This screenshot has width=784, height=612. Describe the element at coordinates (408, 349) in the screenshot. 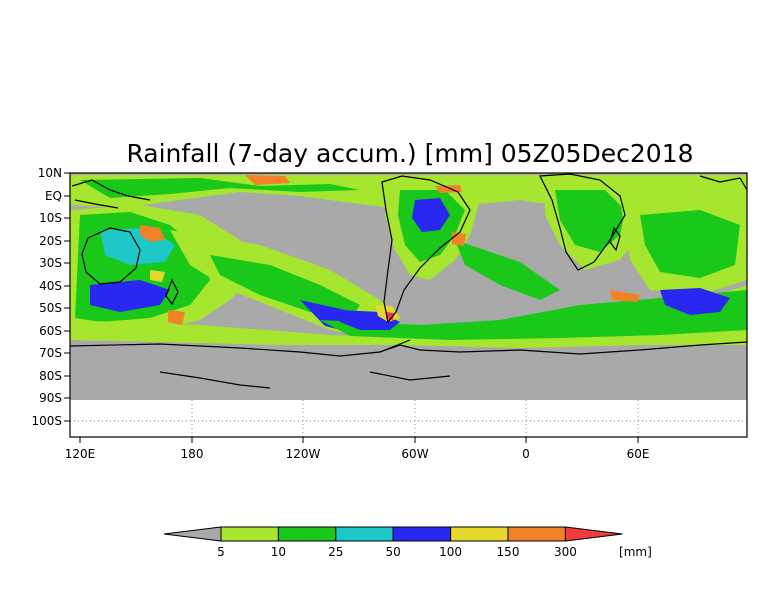

I see `coast-antarctica` at that location.